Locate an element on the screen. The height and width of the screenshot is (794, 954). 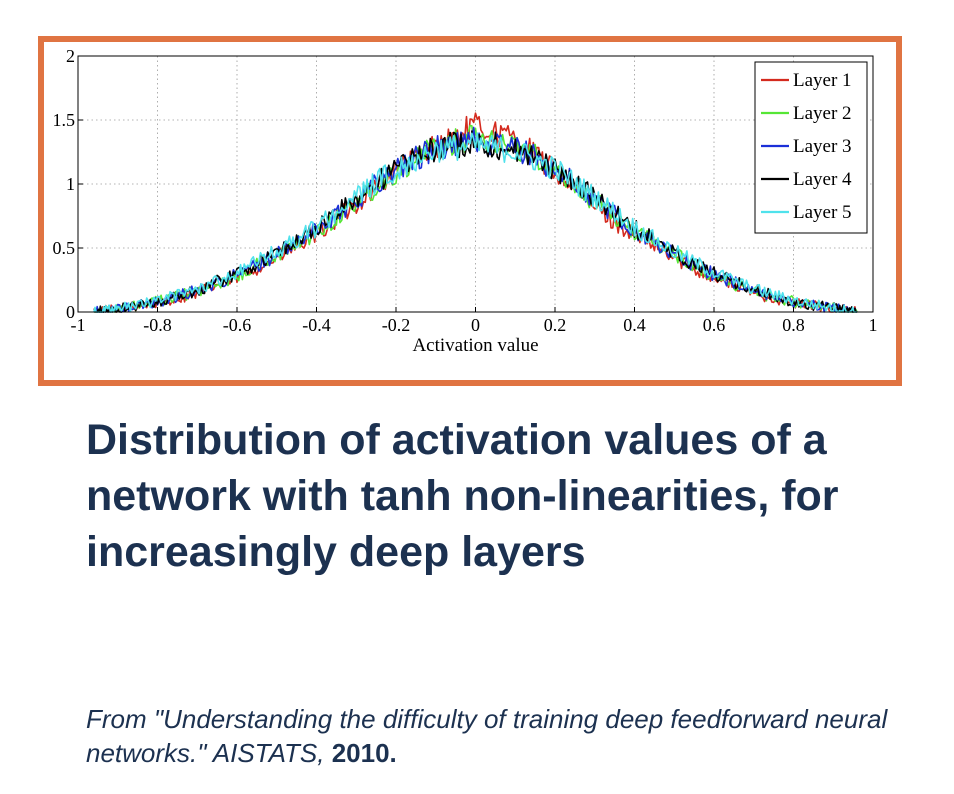
x-tick-label: -0.2 is located at coordinates (396, 325).